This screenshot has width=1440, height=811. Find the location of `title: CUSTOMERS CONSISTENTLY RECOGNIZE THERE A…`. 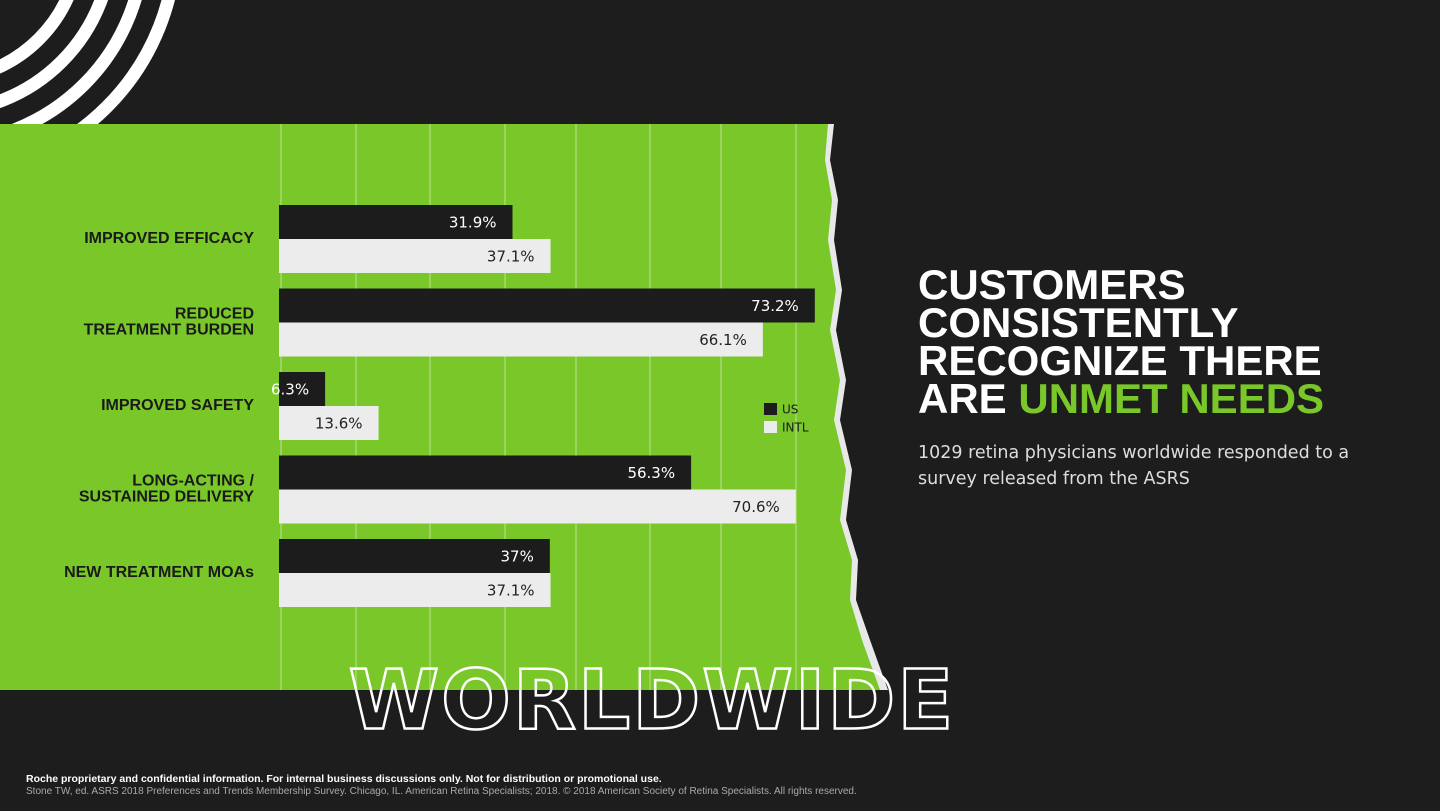

title: CUSTOMERS CONSISTENTLY RECOGNIZE THERE A… is located at coordinates (1120, 341).